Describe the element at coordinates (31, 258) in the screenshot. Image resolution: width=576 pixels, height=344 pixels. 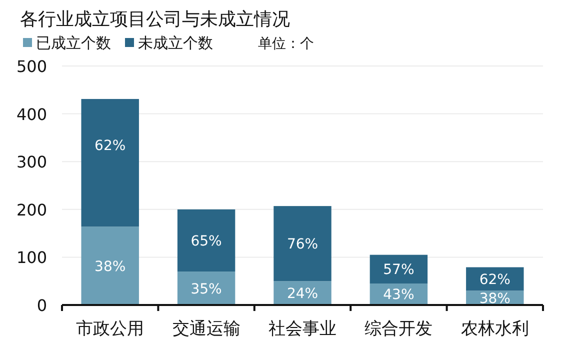
I see `y-tick-label: 100` at that location.